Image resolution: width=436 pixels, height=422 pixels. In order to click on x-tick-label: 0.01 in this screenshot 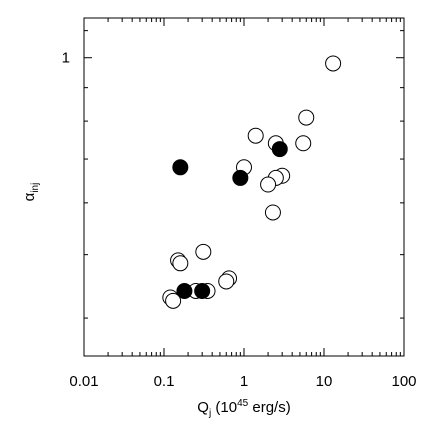, I will do `click(83, 381)`.